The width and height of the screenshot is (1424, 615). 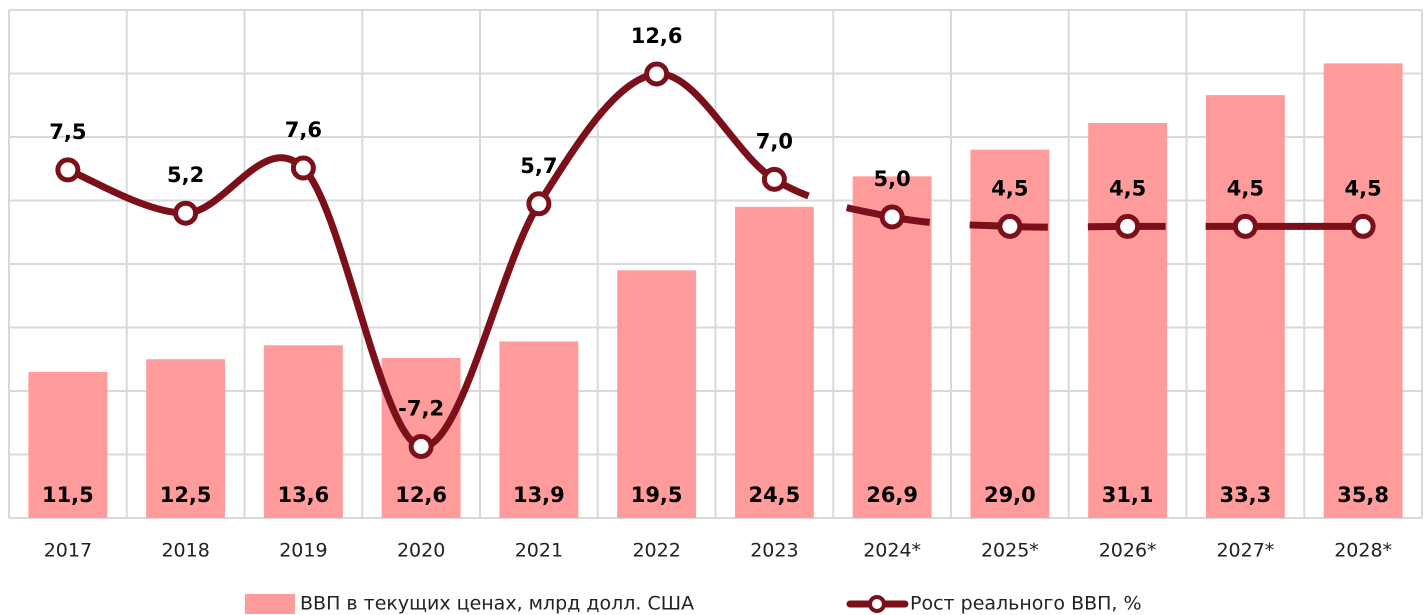 I want to click on line-value-label: 7,5, so click(x=67, y=132).